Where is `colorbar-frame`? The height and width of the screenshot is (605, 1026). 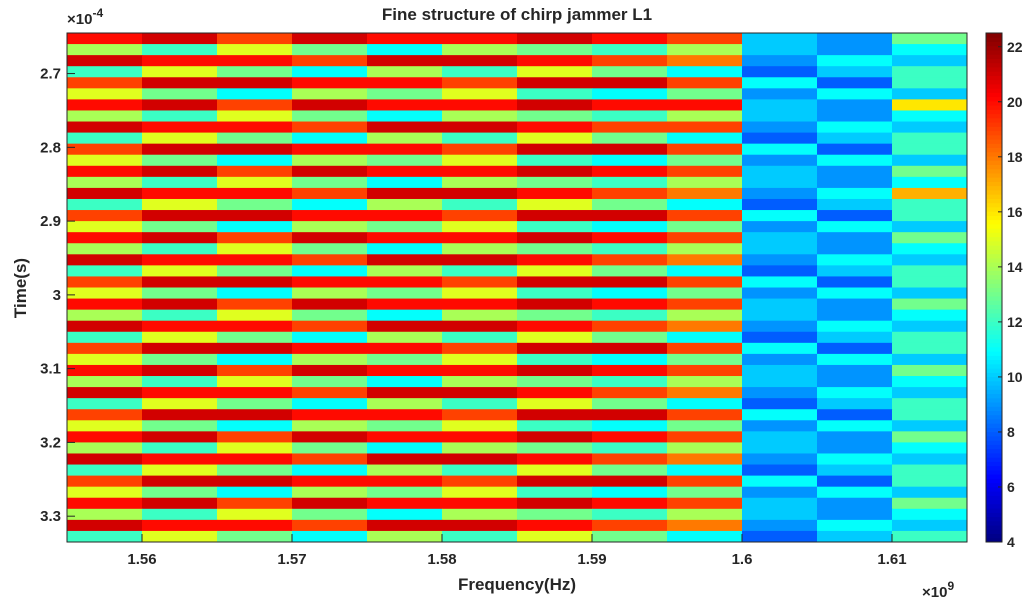 colorbar-frame is located at coordinates (994, 287).